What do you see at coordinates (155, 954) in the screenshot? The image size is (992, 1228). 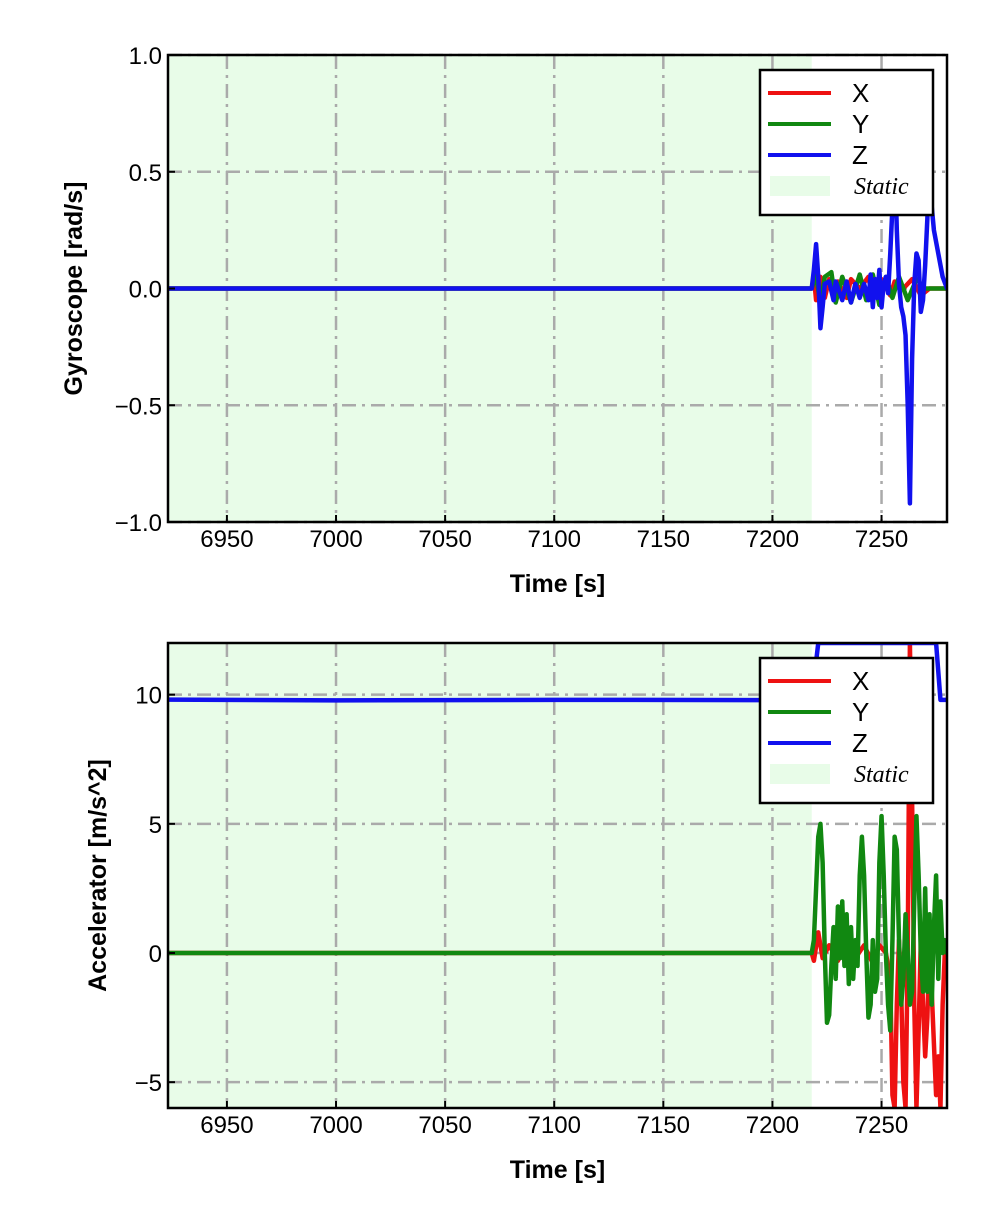 I see `y-tick-label: 0` at bounding box center [155, 954].